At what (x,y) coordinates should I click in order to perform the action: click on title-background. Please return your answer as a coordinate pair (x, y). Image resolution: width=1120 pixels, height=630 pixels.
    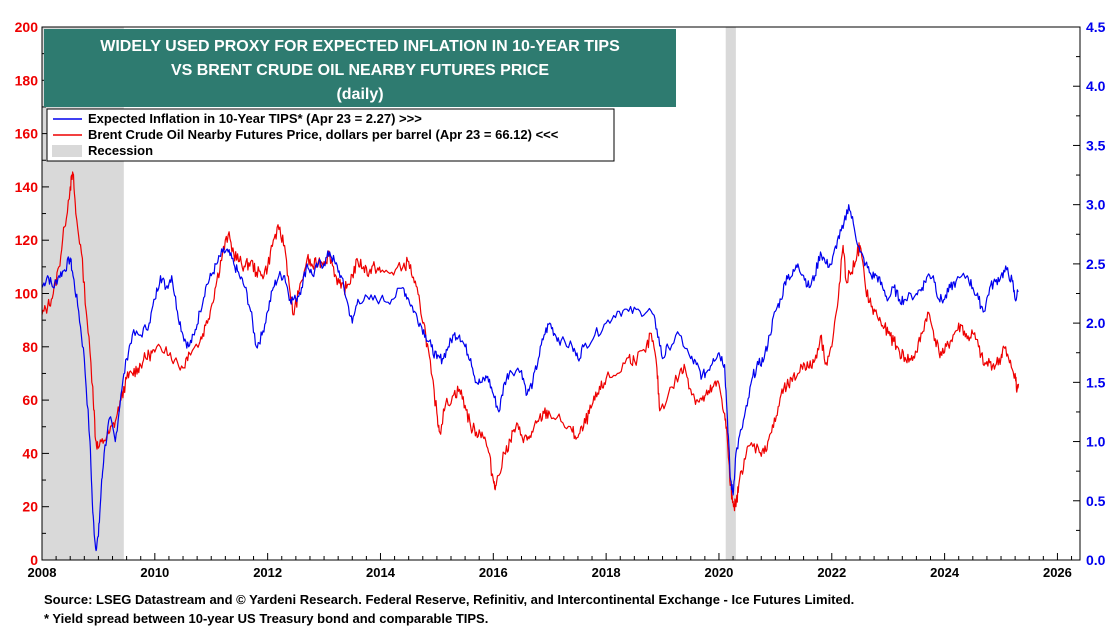
    Looking at the image, I should click on (360, 68).